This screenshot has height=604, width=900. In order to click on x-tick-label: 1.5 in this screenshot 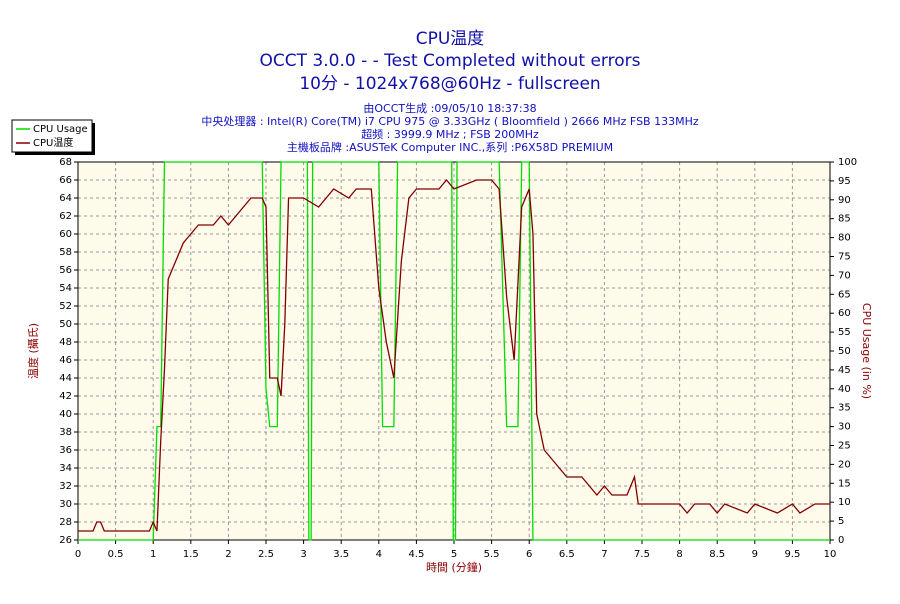, I will do `click(191, 554)`.